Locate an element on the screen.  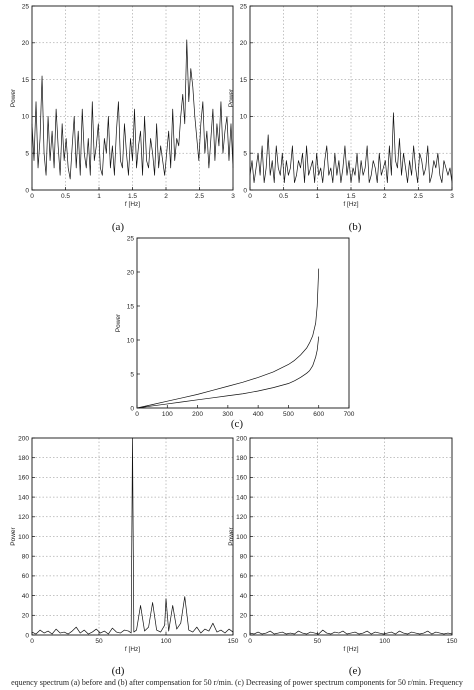
x-tick-label: 500 is located at coordinates (288, 414).